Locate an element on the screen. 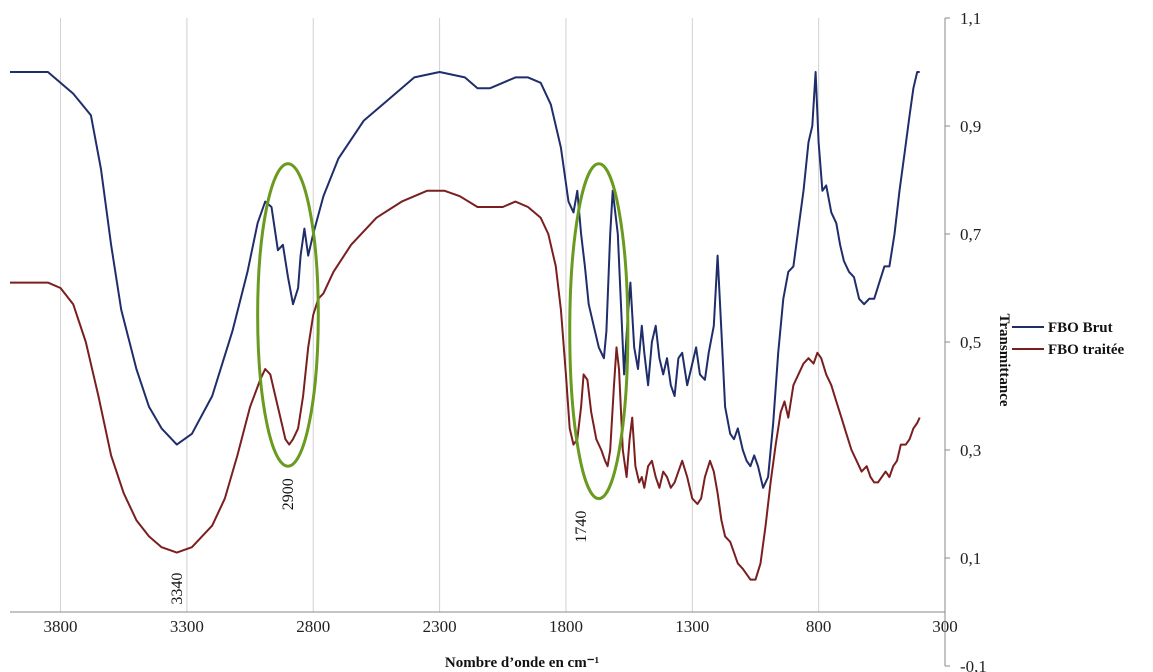 The height and width of the screenshot is (672, 1153). annotation-1740: 1740 is located at coordinates (581, 527).